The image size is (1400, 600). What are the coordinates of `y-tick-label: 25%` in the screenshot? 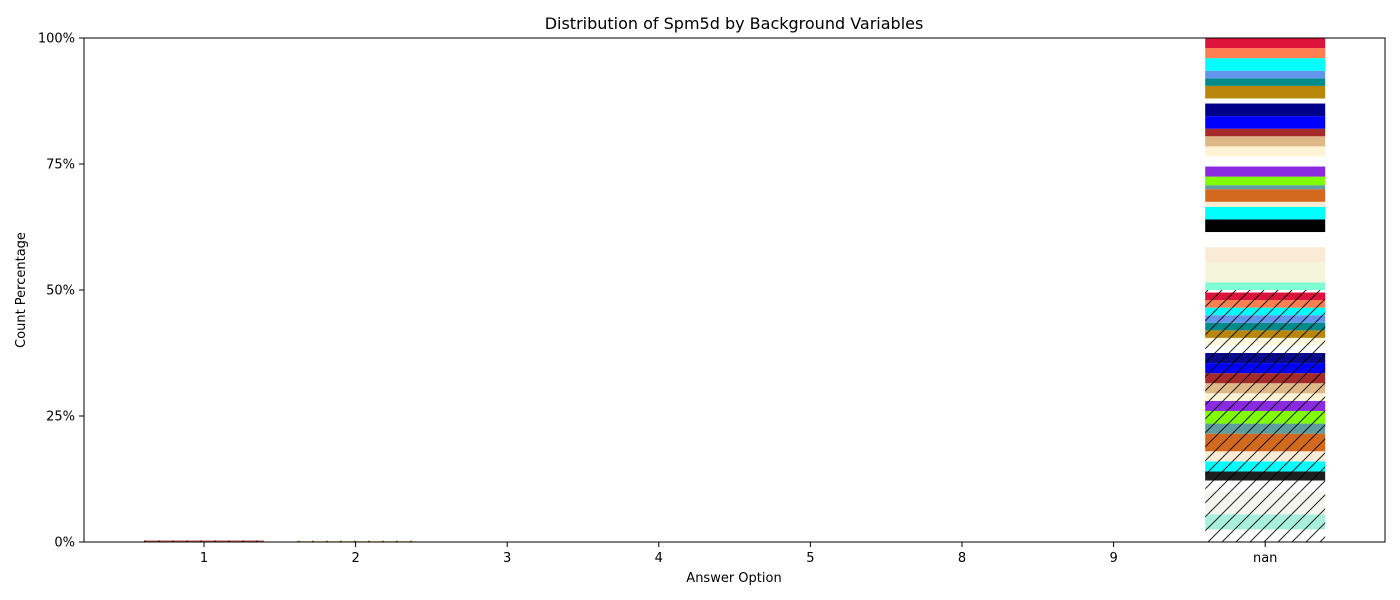 It's located at (60, 417).